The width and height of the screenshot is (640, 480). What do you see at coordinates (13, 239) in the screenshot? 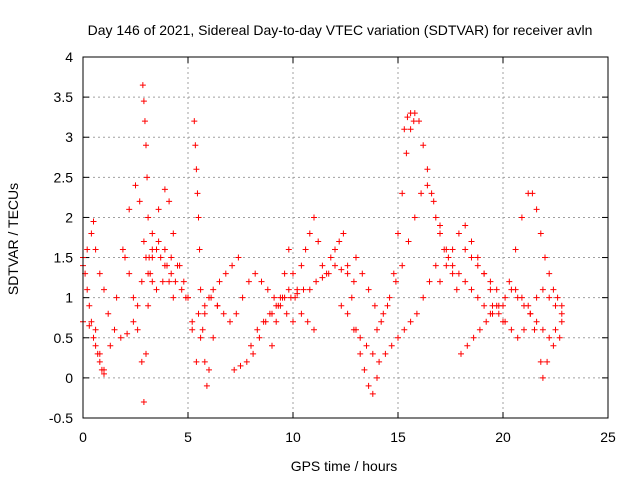
I see `y-axis-label: SDTVAR / TECUs` at bounding box center [13, 239].